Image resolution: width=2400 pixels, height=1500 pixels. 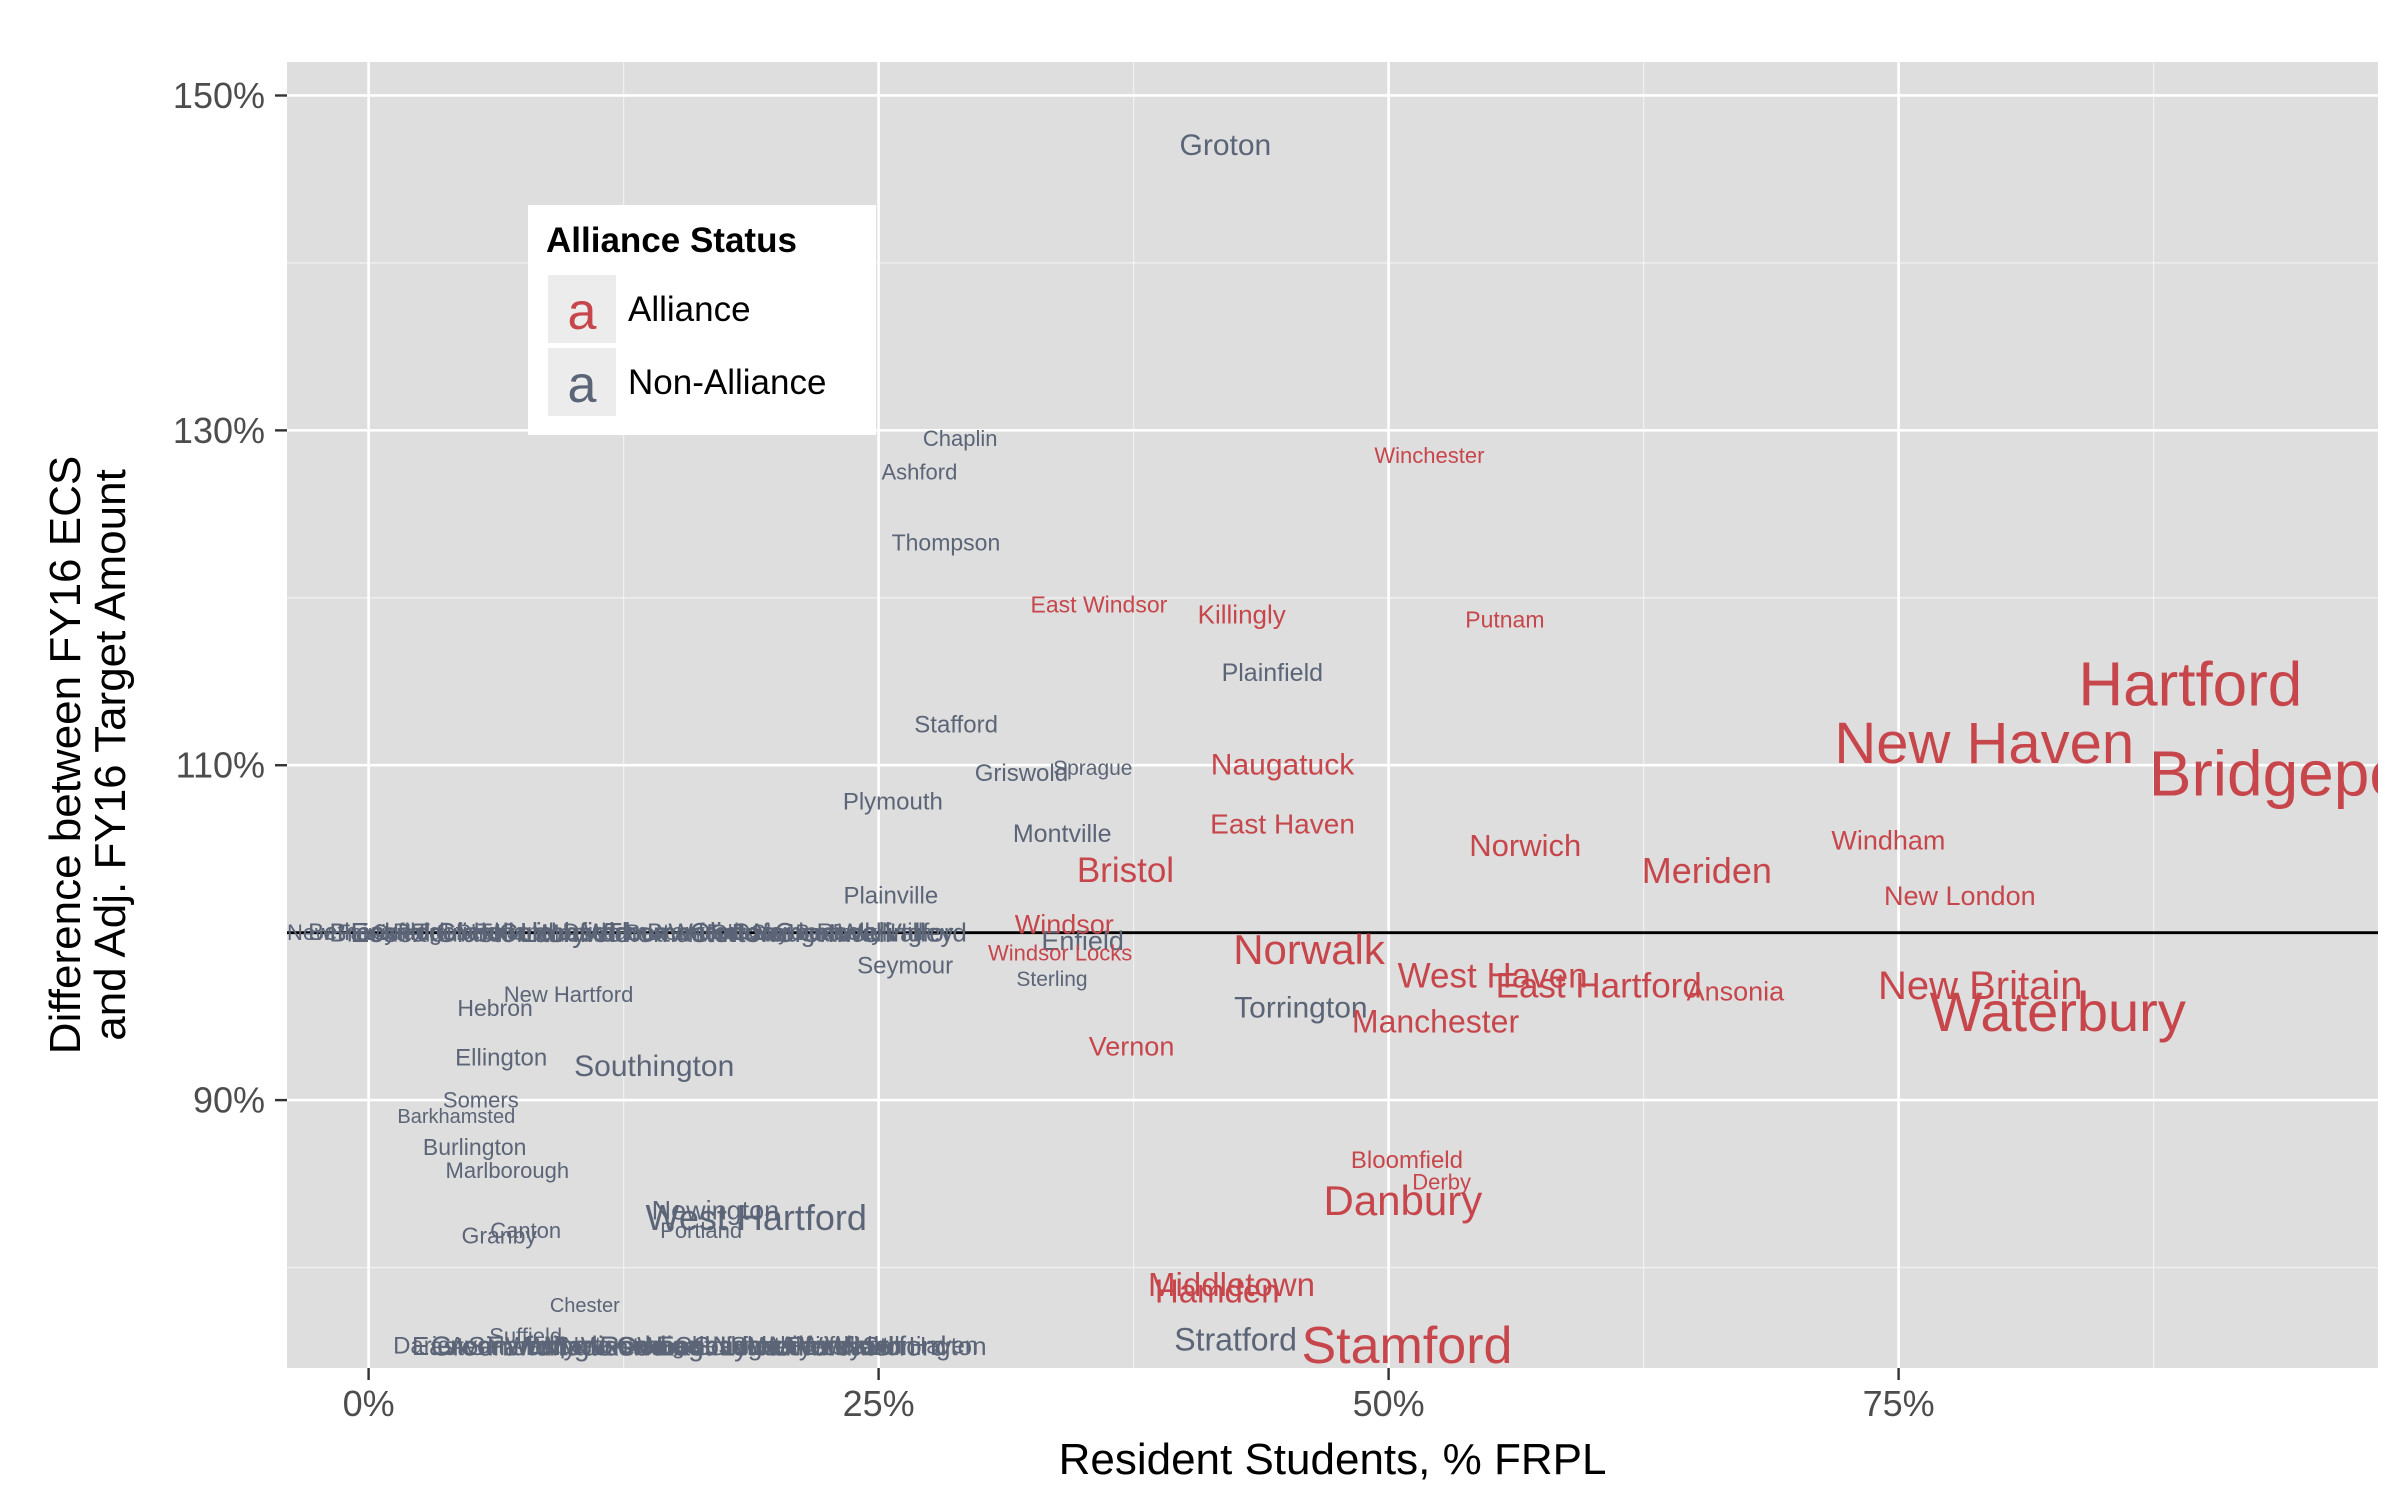 I want to click on town-label: Putnam, so click(x=1504, y=620).